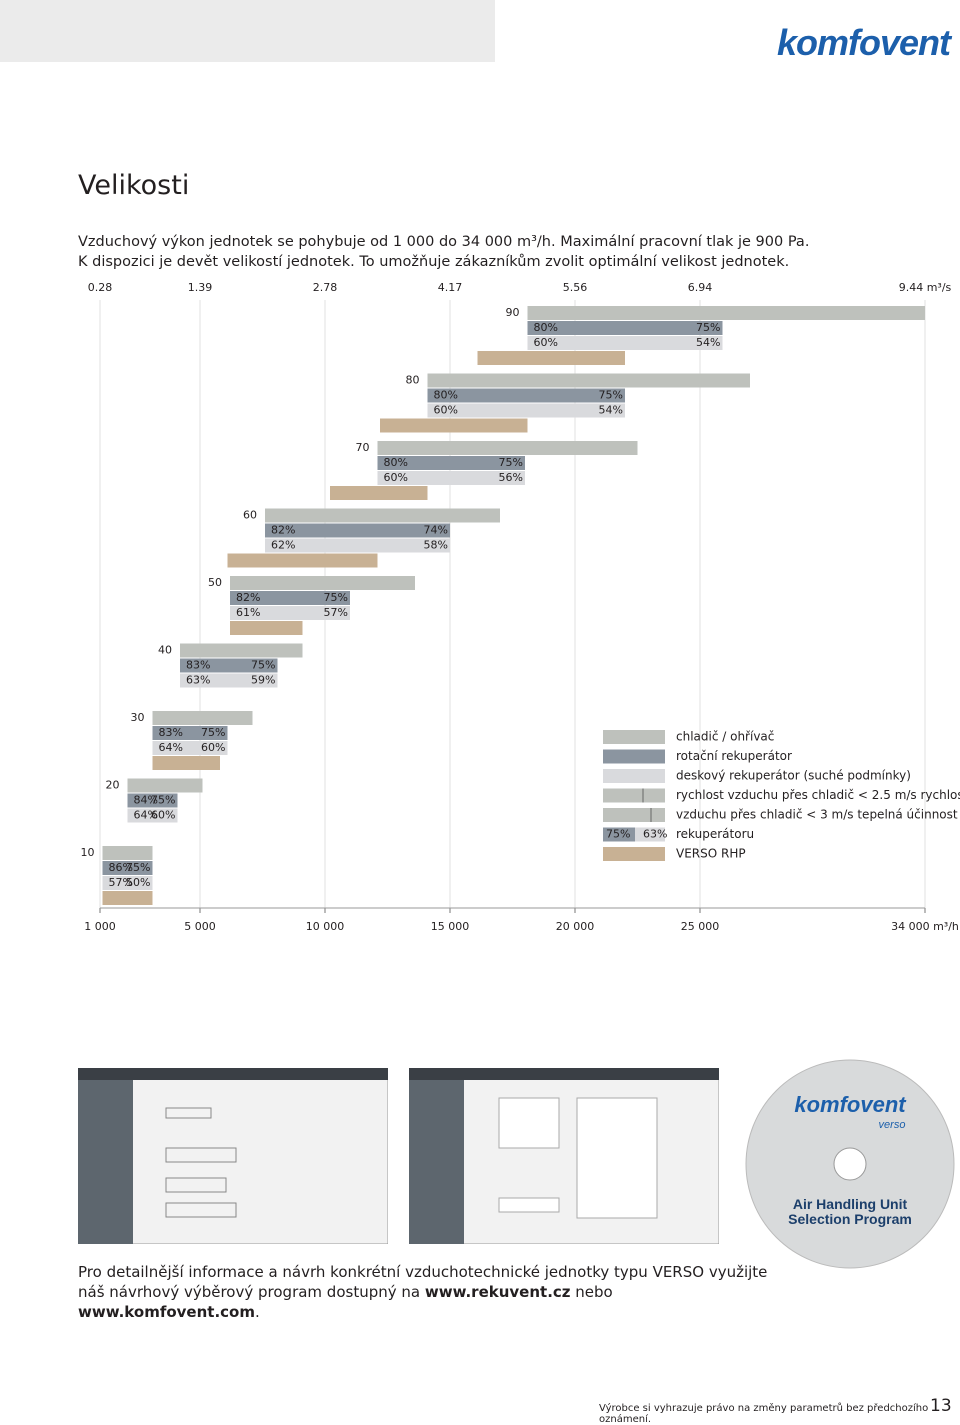 The image size is (960, 1425). I want to click on screenshot, so click(233, 1156).